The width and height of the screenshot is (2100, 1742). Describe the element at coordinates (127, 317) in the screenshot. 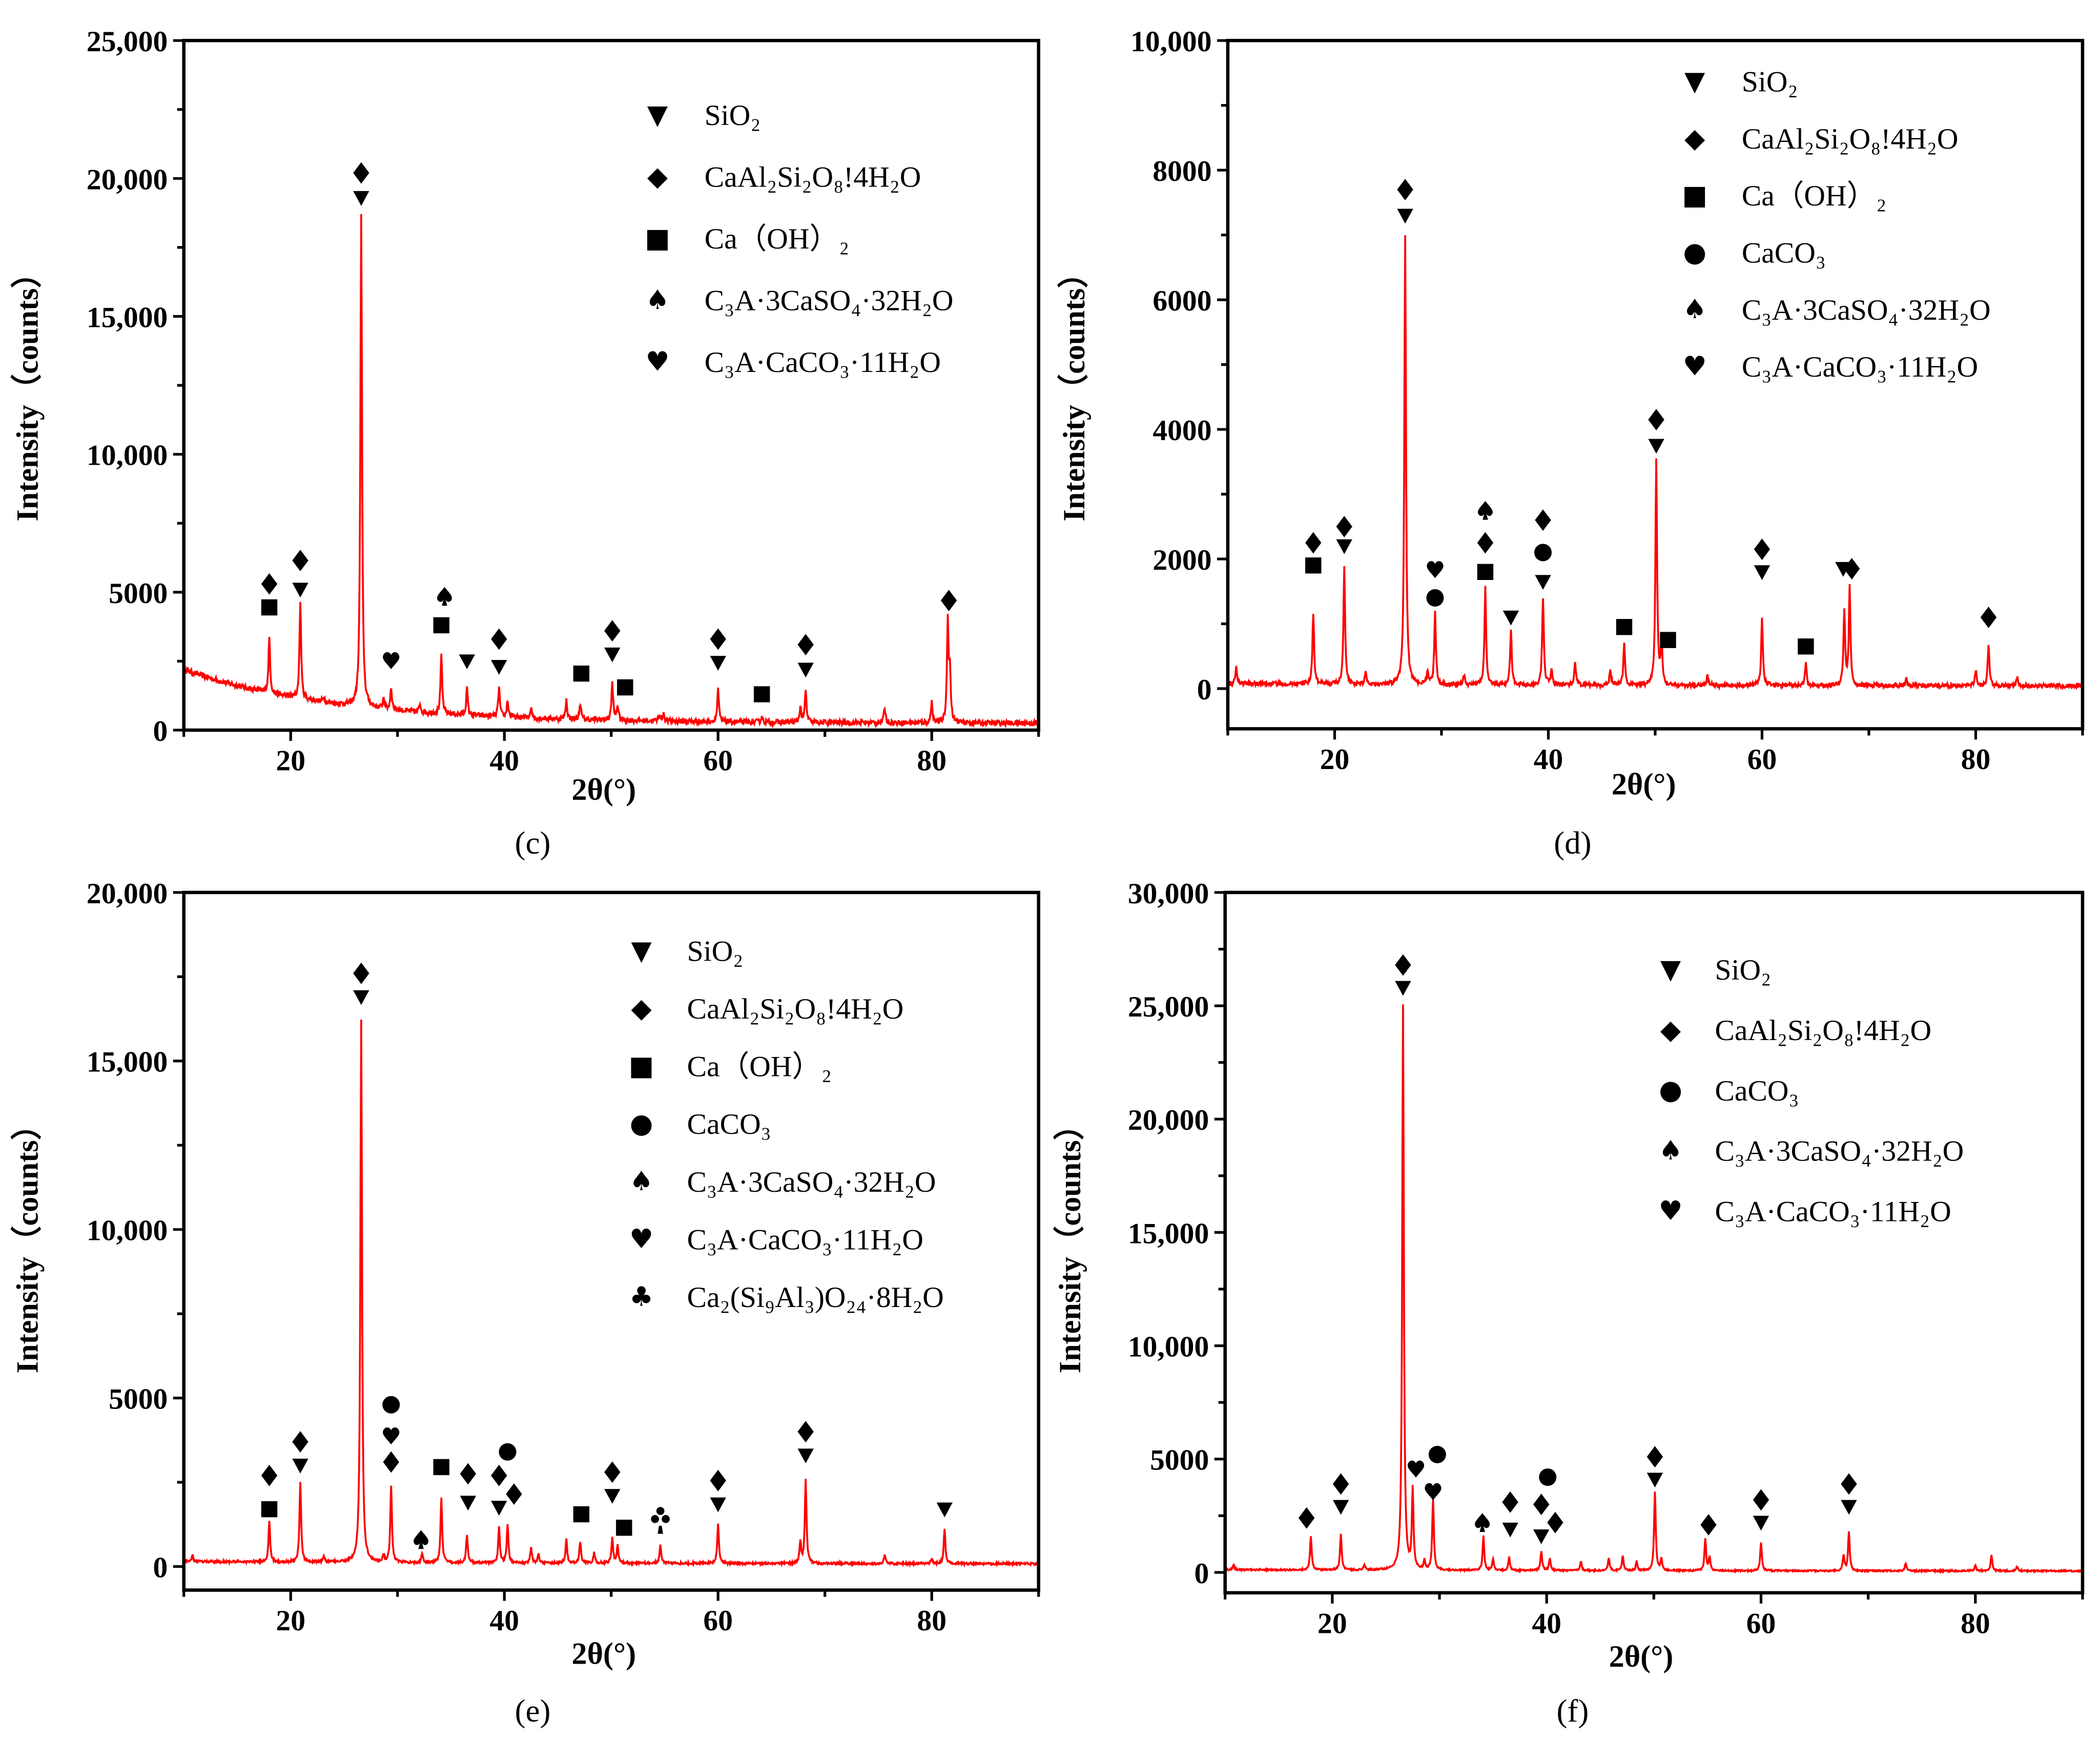

I see `y-tick-label: 15,000` at that location.